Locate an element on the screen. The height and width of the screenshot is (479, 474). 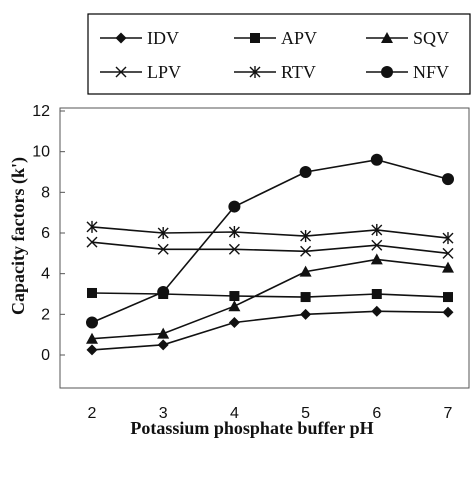
series-rtv is located at coordinates (270, 232).